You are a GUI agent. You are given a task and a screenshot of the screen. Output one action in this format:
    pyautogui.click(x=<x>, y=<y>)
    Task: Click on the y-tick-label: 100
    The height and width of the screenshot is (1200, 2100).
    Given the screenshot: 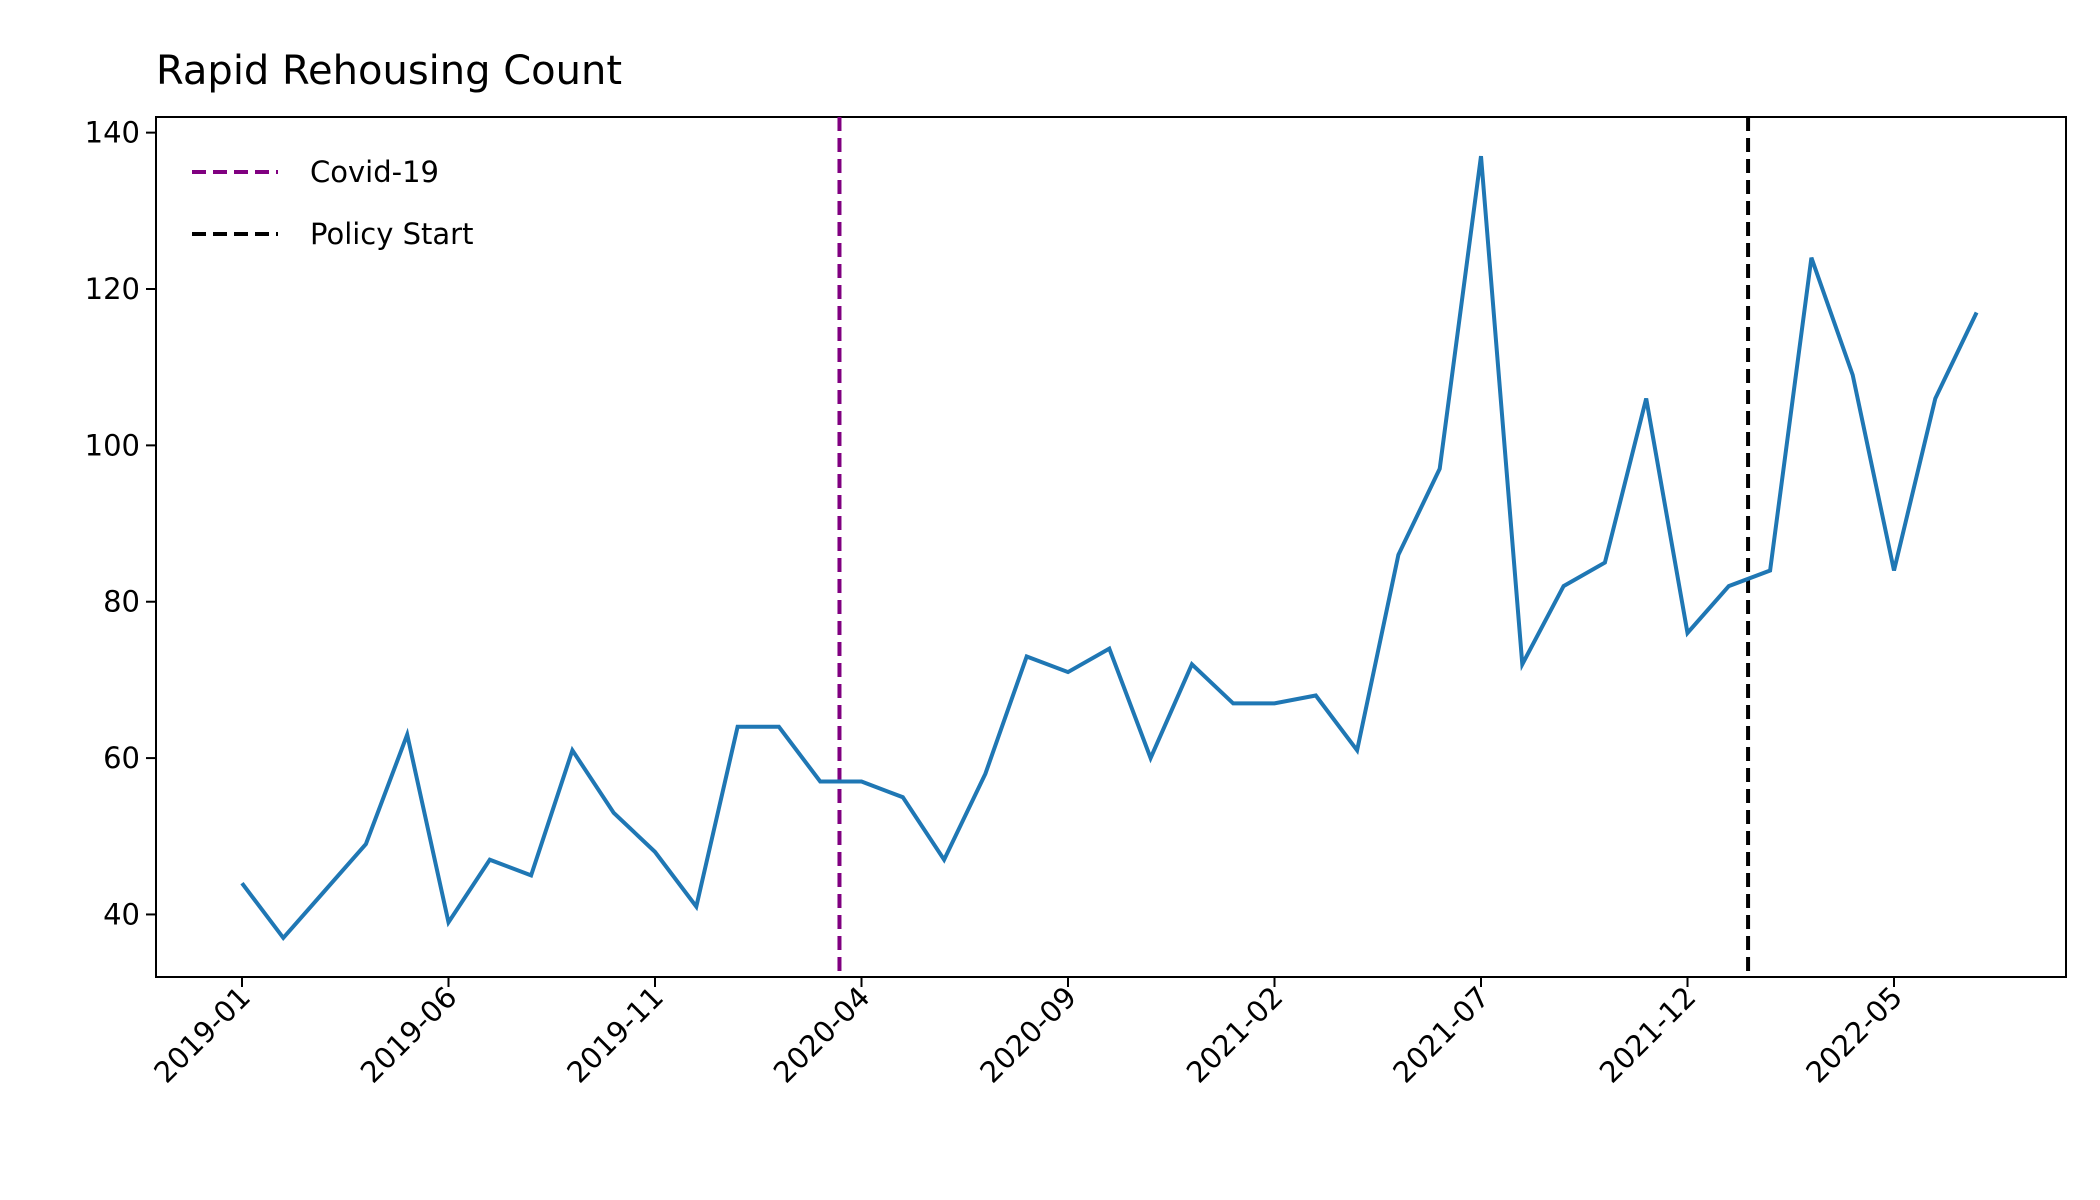 What is the action you would take?
    pyautogui.click(x=112, y=445)
    